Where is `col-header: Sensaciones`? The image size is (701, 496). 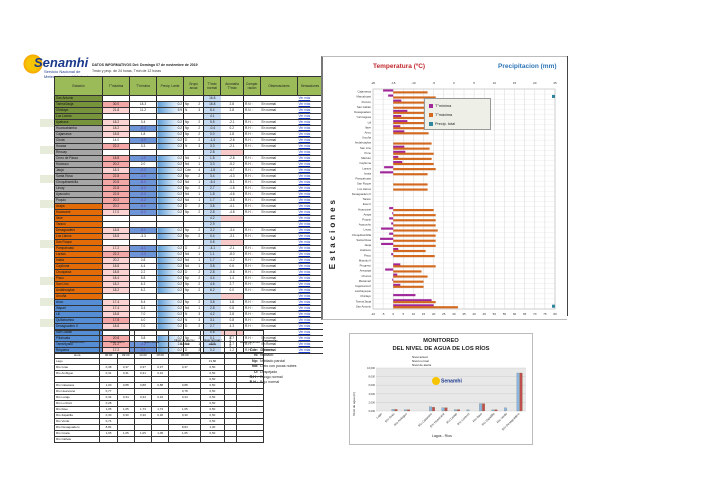 col-header: Sensaciones is located at coordinates (310, 86).